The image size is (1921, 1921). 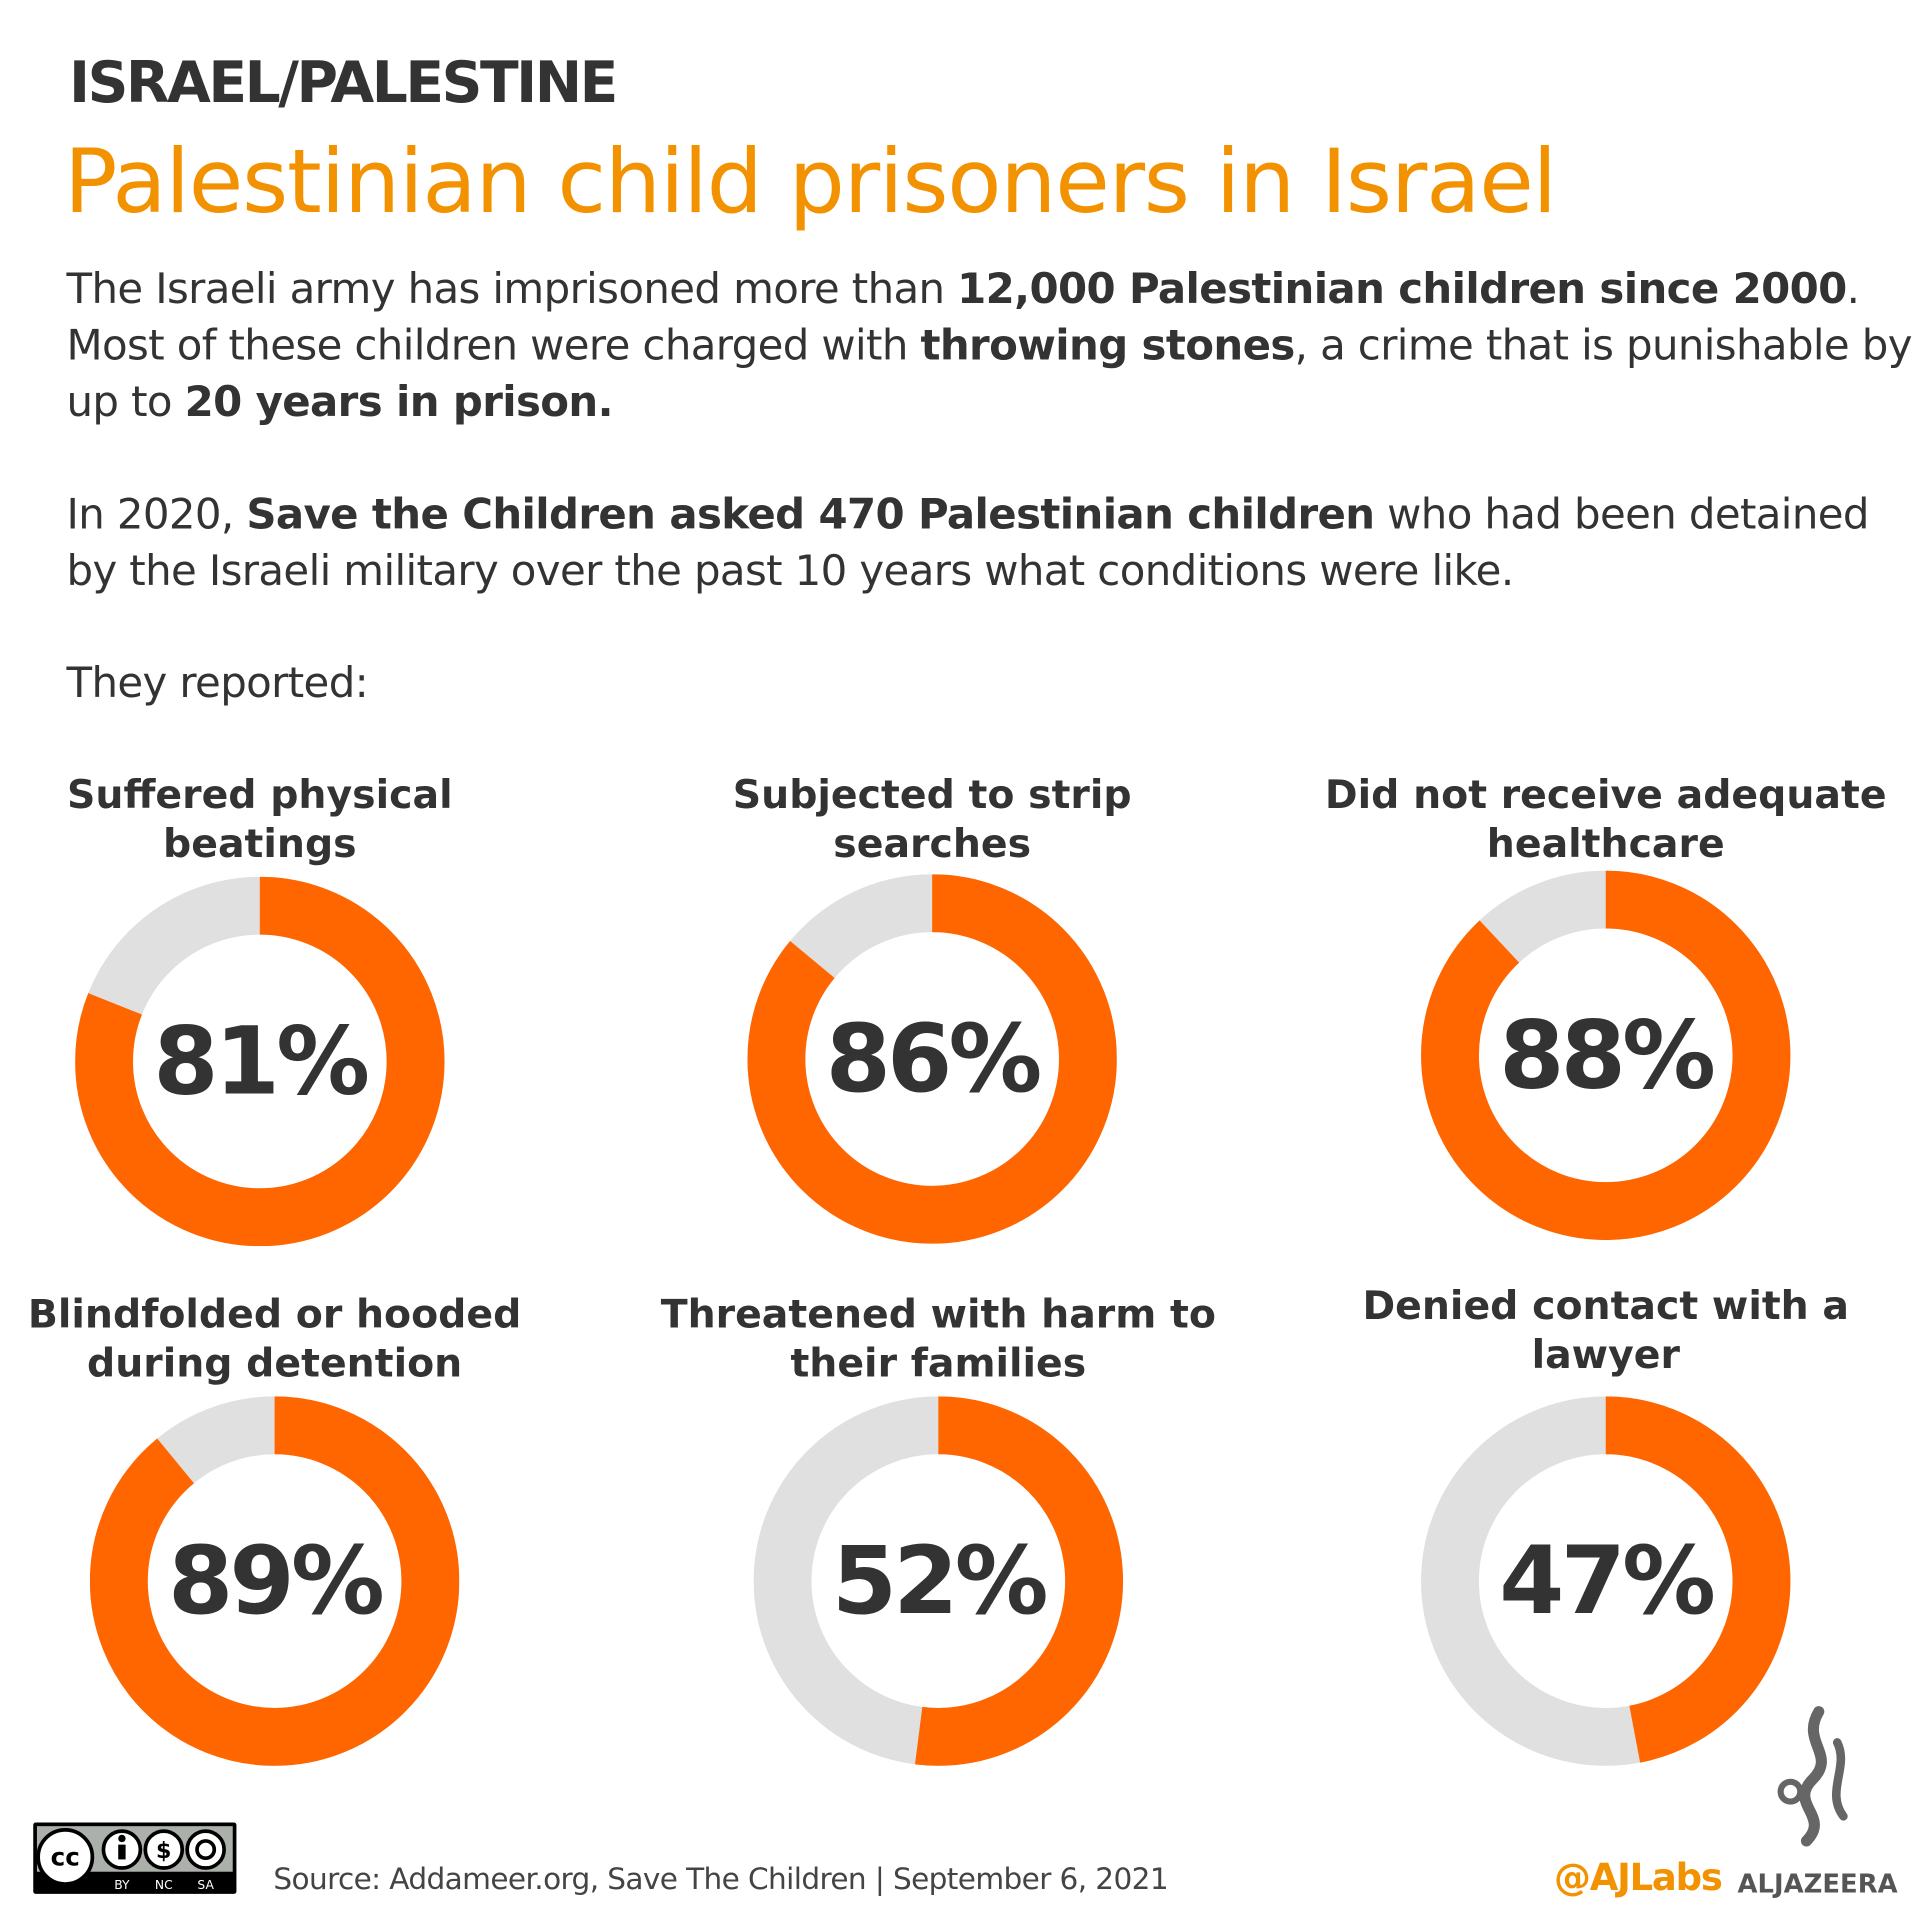 I want to click on donut-label: Threatened with harm to their families, so click(x=938, y=1338).